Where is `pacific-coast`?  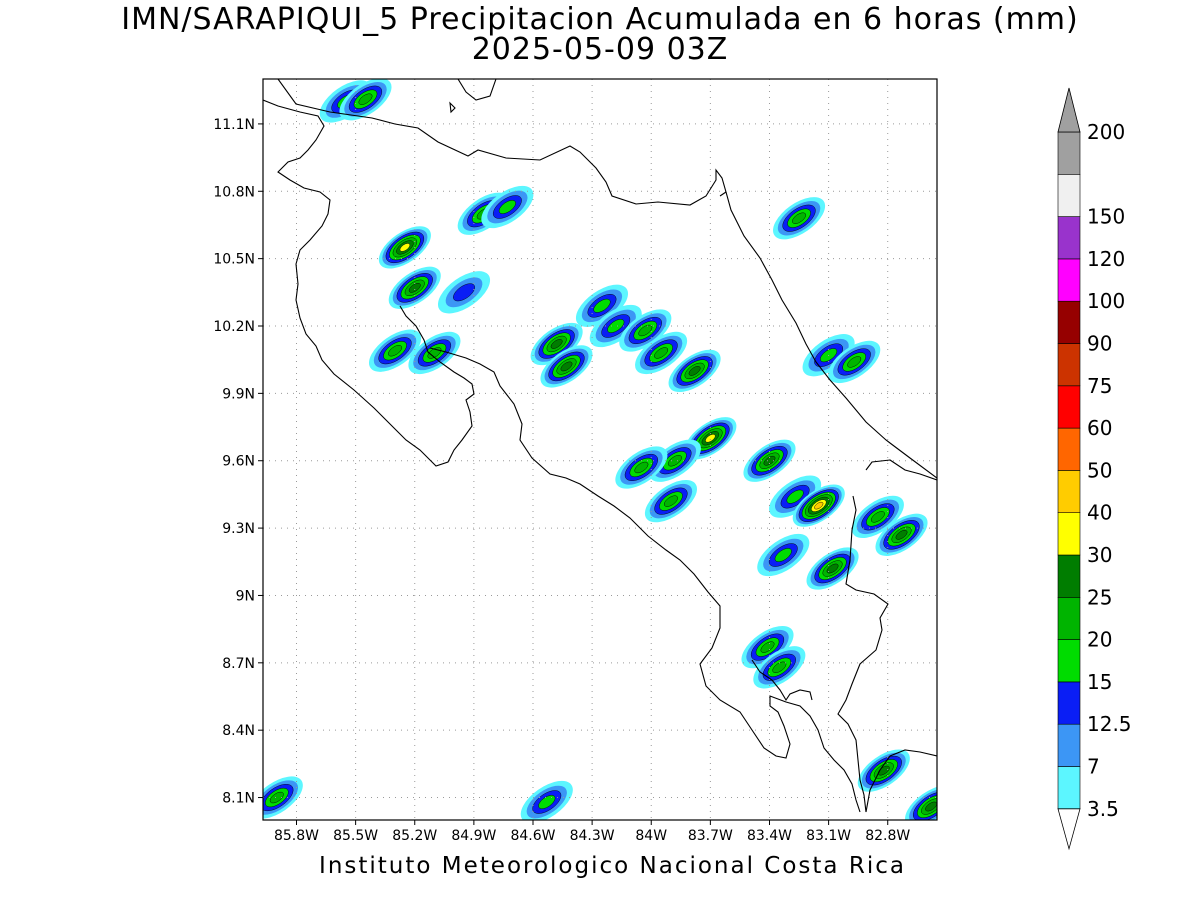
pacific-coast is located at coordinates (369, 283).